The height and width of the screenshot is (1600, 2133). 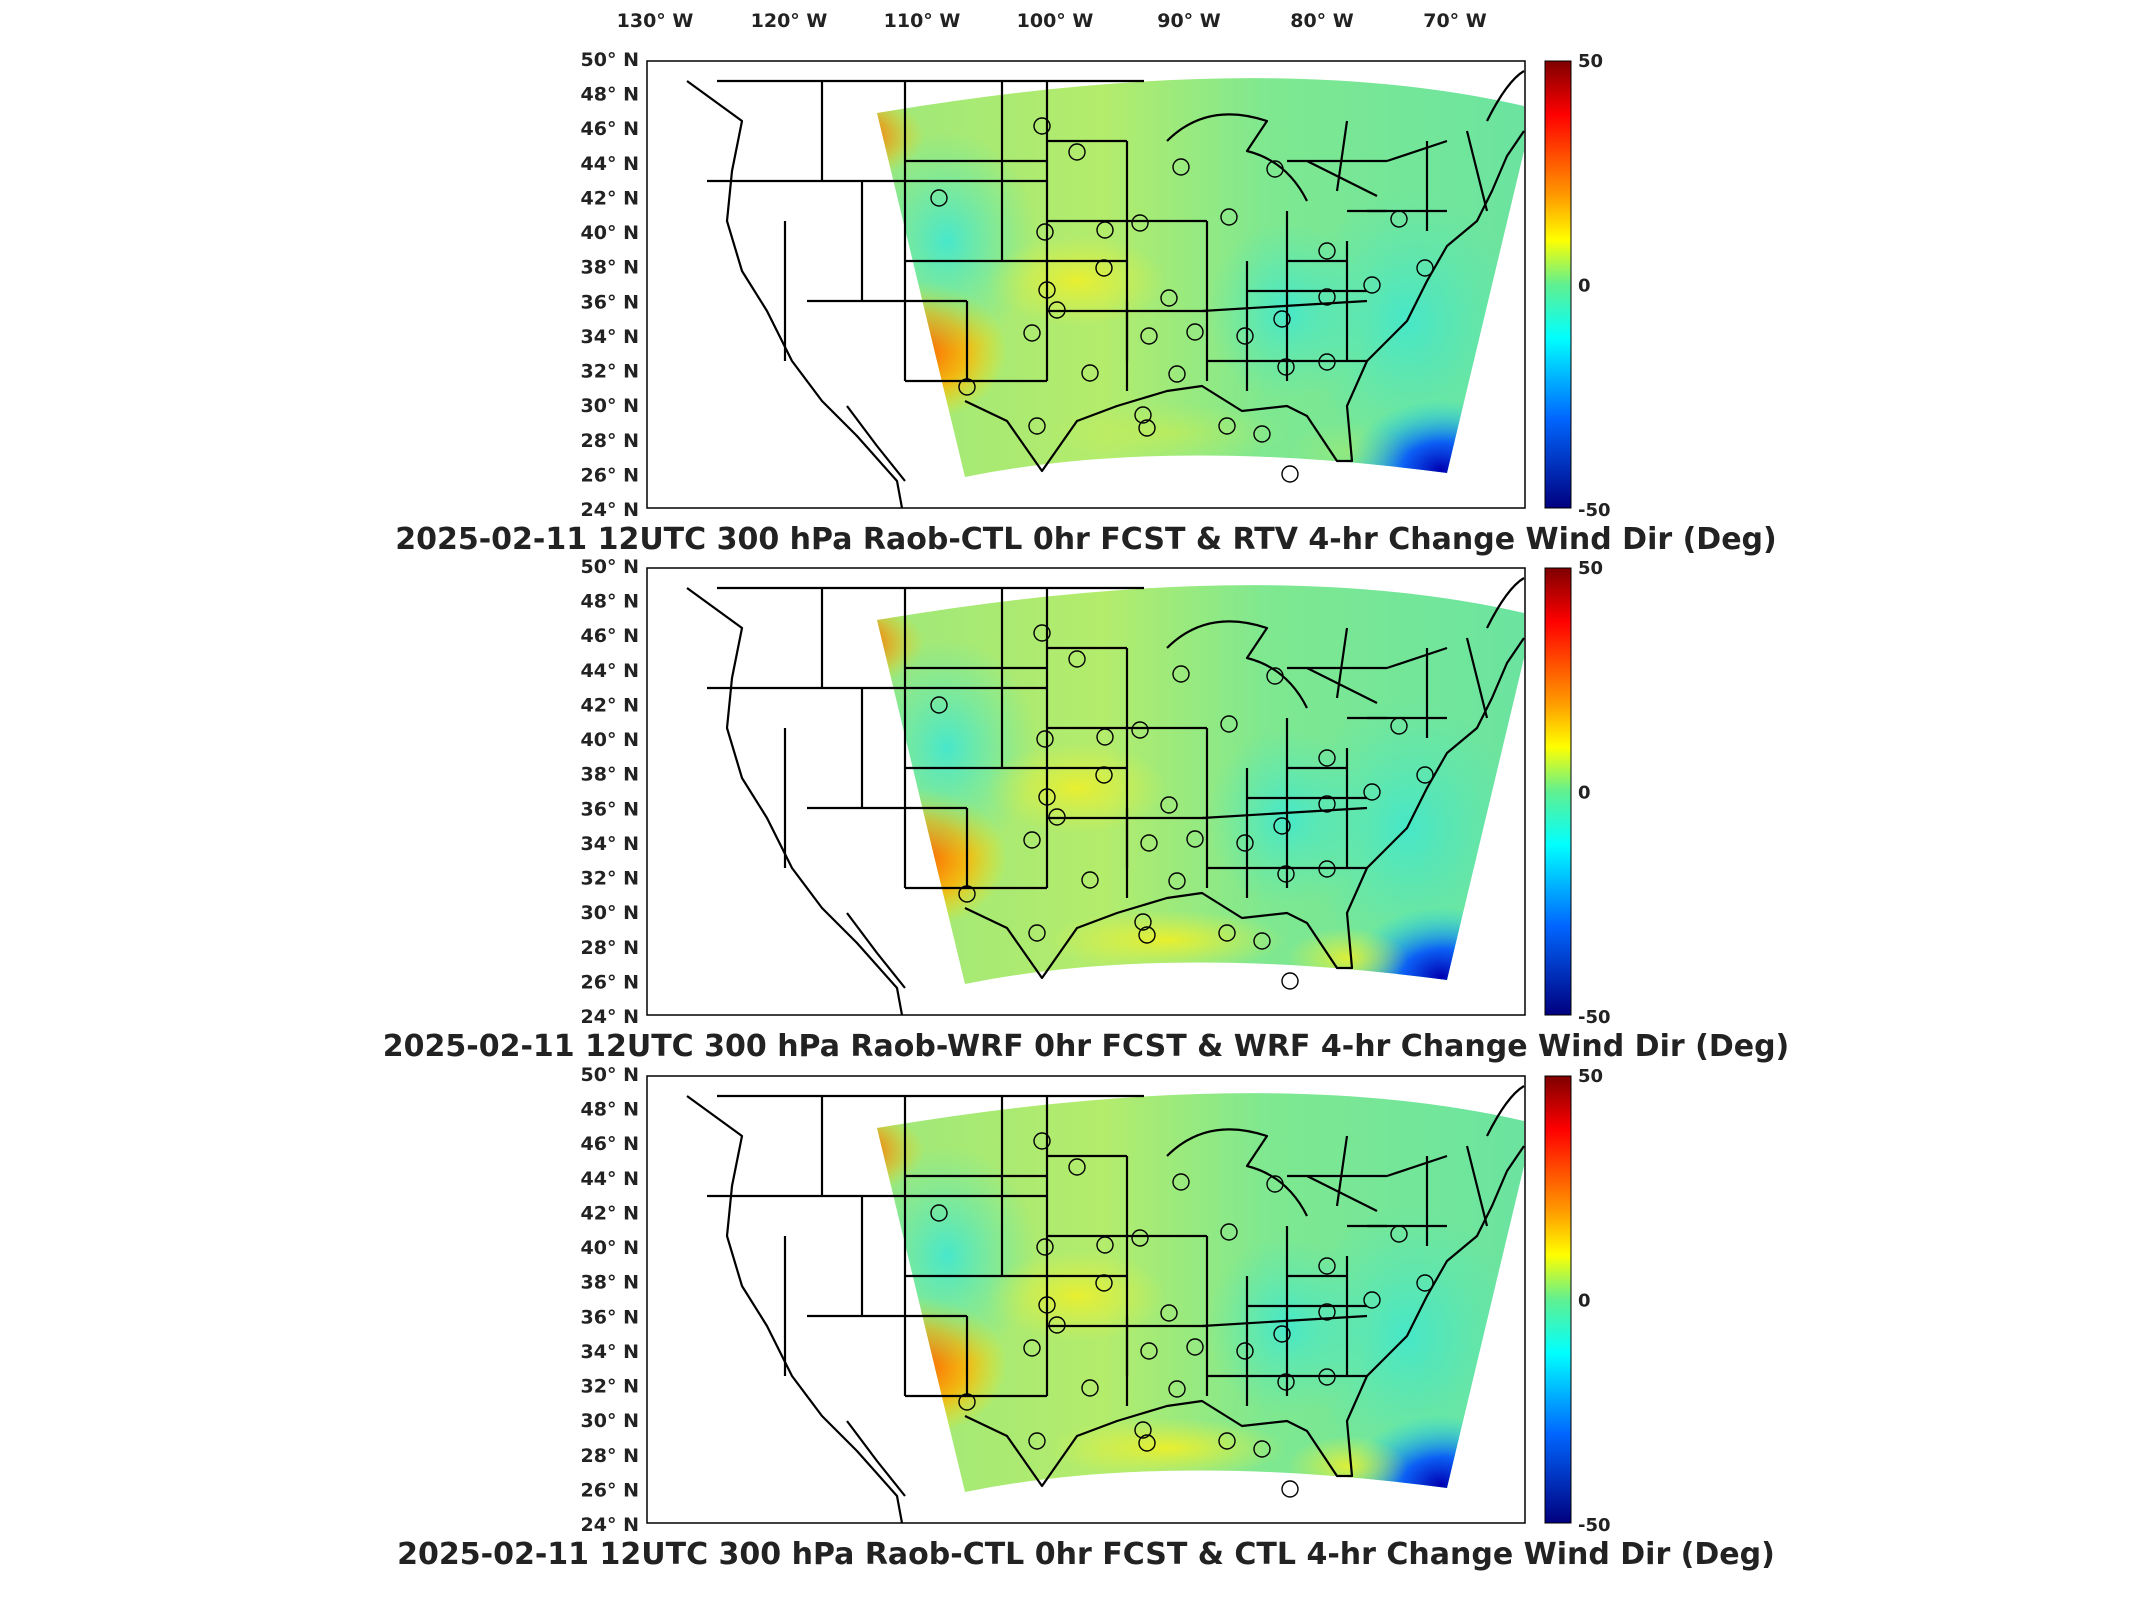 I want to click on lon-label: 100° W, so click(x=1055, y=21).